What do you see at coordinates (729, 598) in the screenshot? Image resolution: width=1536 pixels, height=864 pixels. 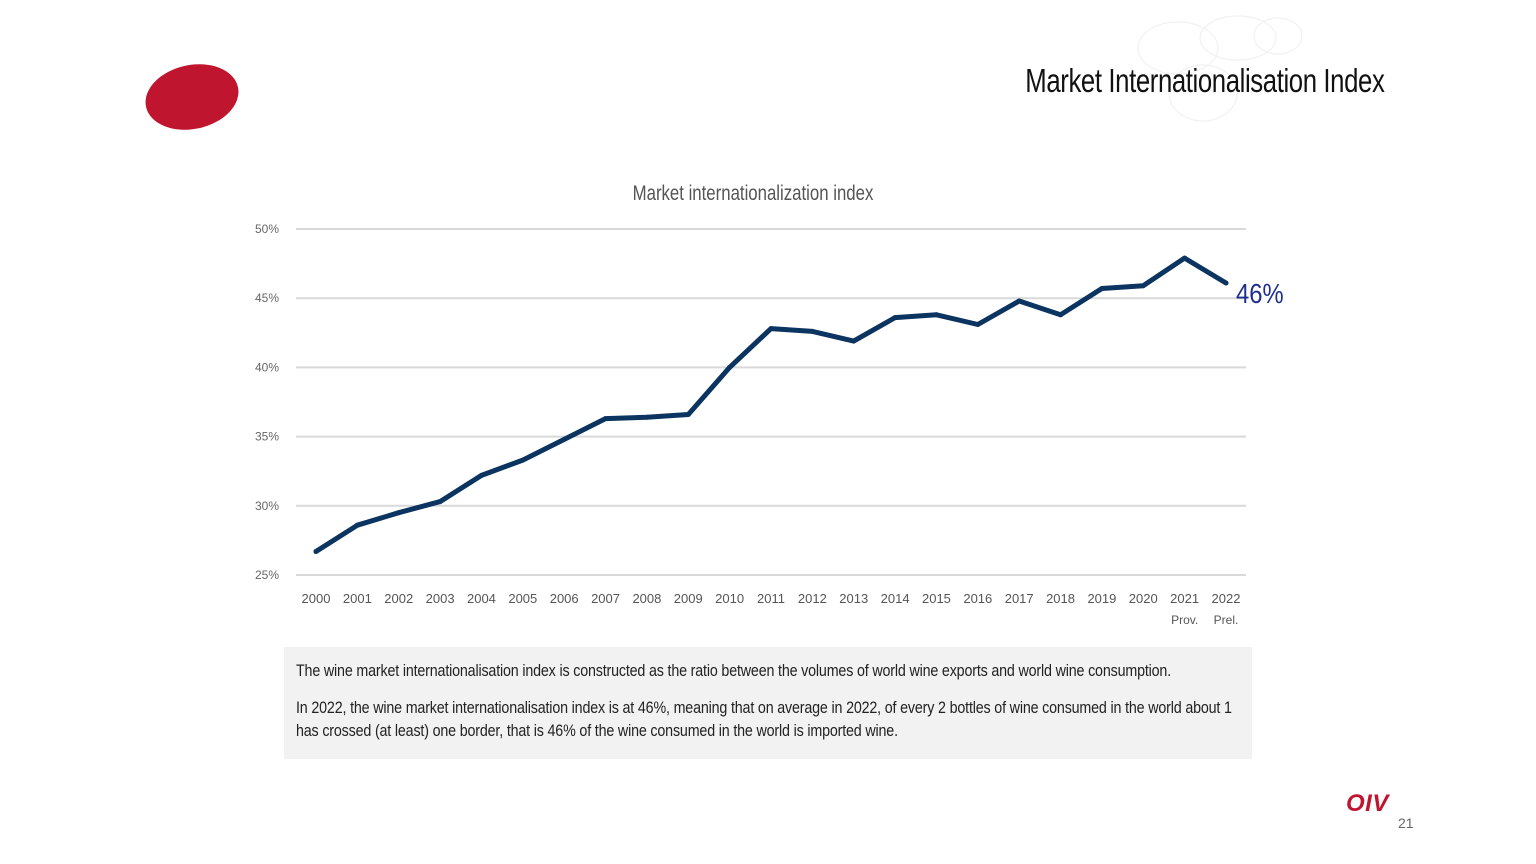 I see `x-tick-label: 2010` at bounding box center [729, 598].